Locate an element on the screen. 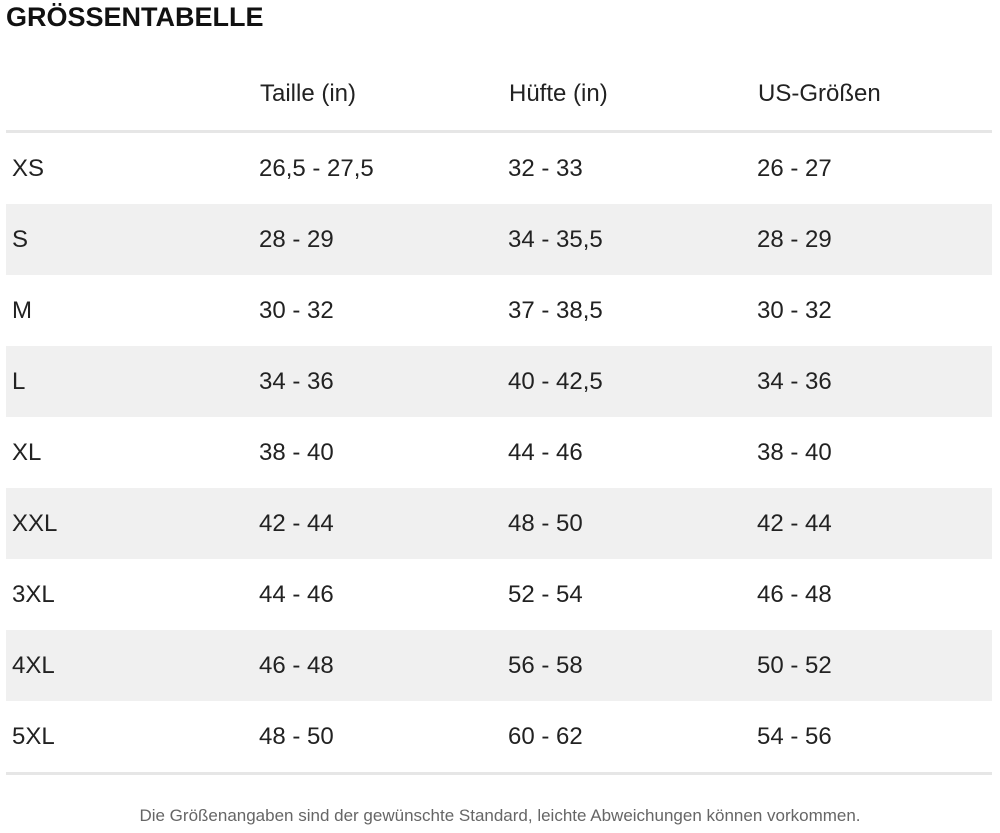  table-cell: 26,5 - 27,5 is located at coordinates (316, 168).